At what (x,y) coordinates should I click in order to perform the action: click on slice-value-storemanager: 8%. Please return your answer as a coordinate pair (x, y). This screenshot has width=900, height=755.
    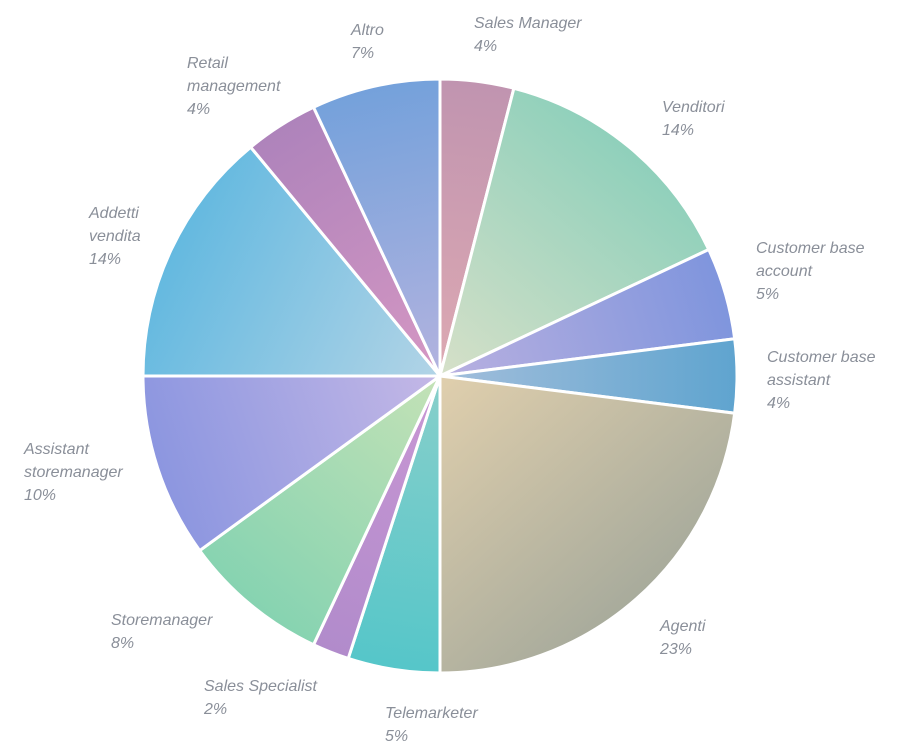
    Looking at the image, I should click on (122, 643).